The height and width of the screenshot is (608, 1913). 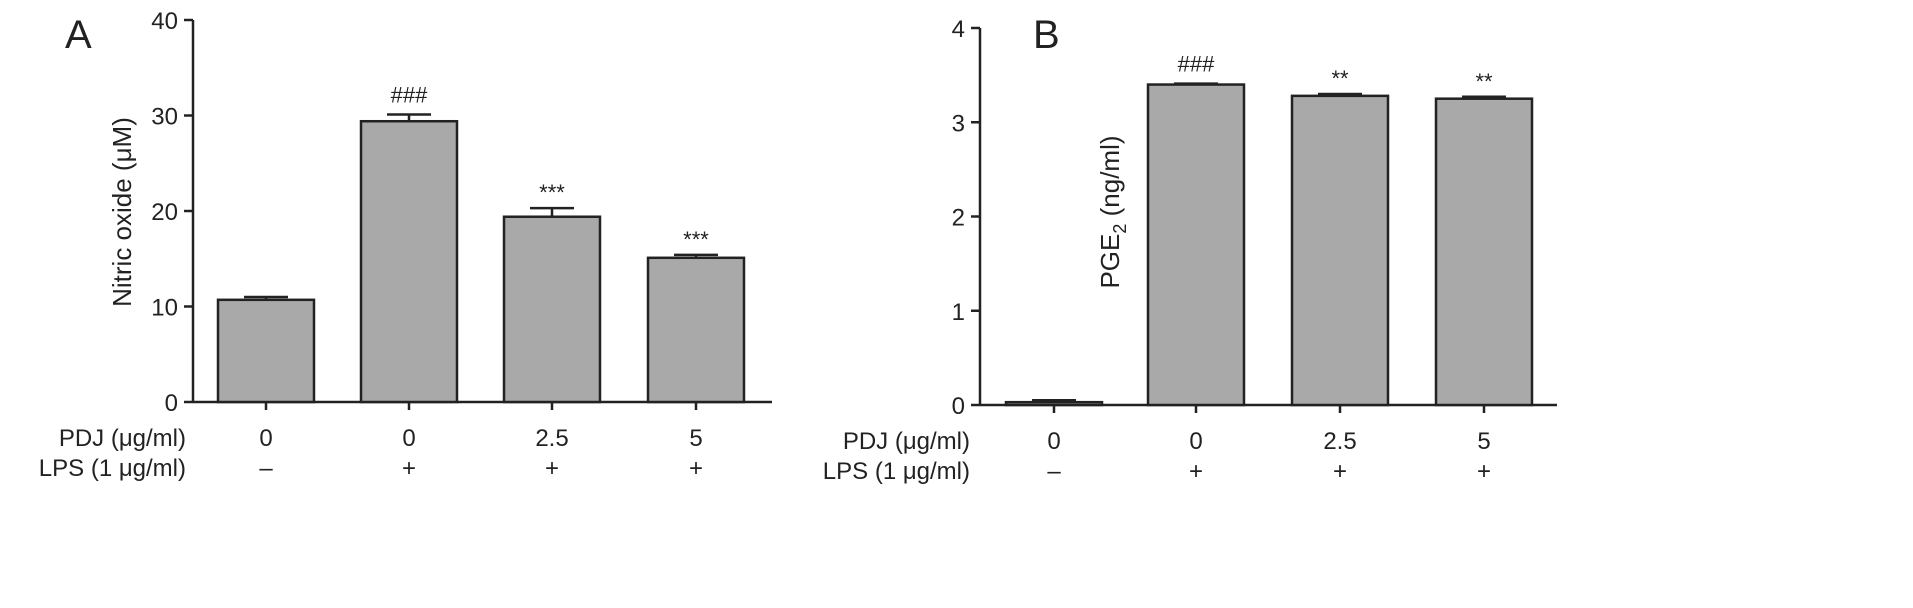 I want to click on panel-a-label: A, so click(x=78, y=35).